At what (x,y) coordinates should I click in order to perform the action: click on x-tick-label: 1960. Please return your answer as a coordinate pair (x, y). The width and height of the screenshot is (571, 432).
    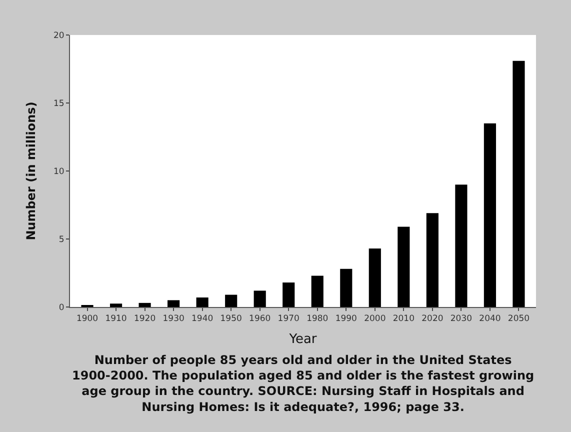
    Looking at the image, I should click on (260, 319).